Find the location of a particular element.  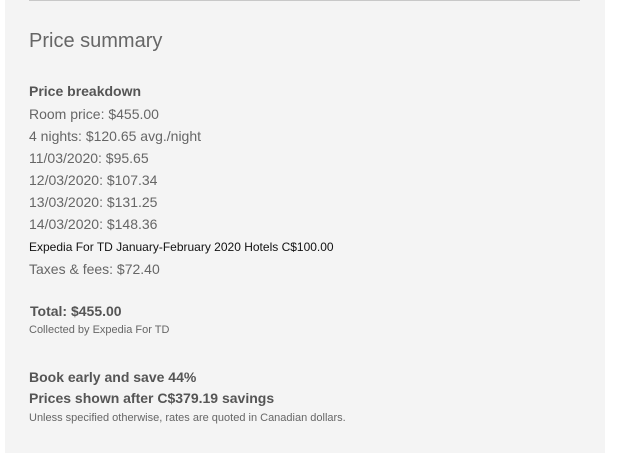

nights-average: 4 nights: $120.65 avg./night is located at coordinates (115, 136).